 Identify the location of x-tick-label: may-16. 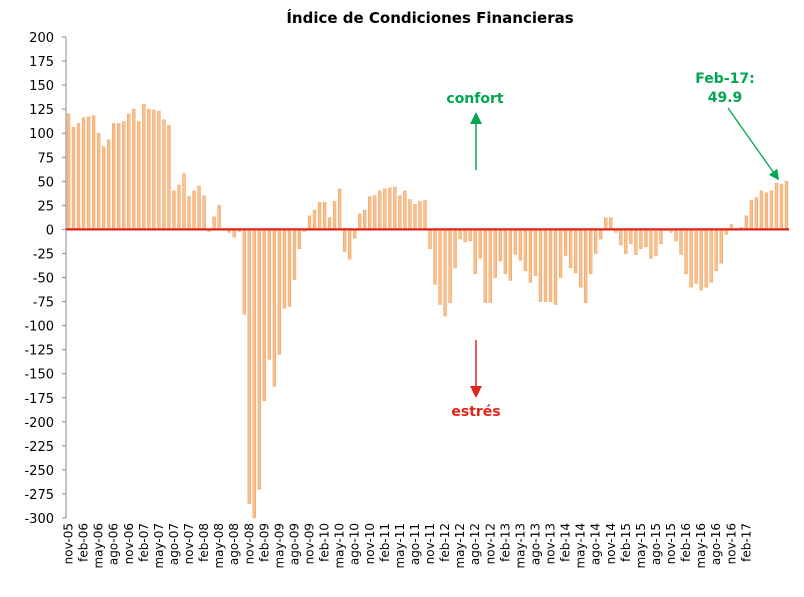
(701, 546).